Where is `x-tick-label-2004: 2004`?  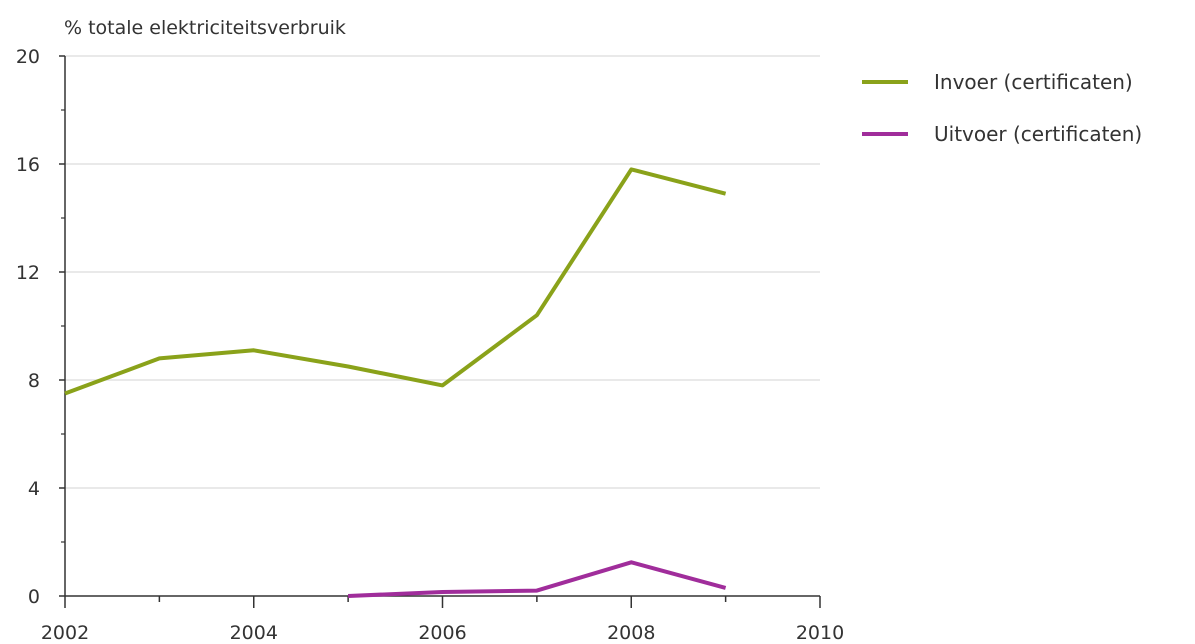 x-tick-label-2004: 2004 is located at coordinates (254, 633).